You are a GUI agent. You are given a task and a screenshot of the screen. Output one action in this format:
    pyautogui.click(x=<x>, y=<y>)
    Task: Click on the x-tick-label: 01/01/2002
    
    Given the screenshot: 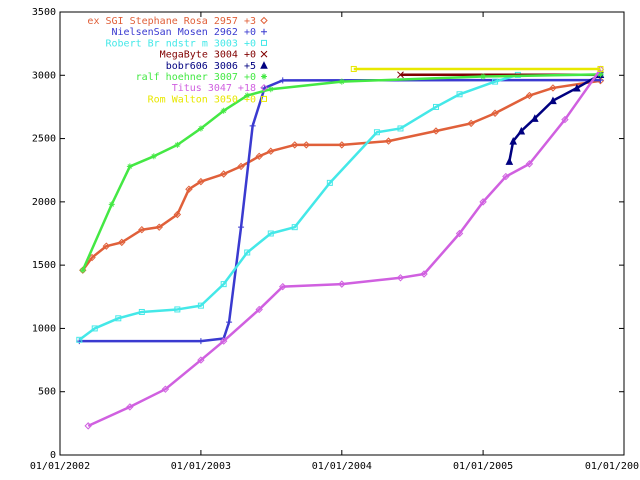 What is the action you would take?
    pyautogui.click(x=60, y=466)
    